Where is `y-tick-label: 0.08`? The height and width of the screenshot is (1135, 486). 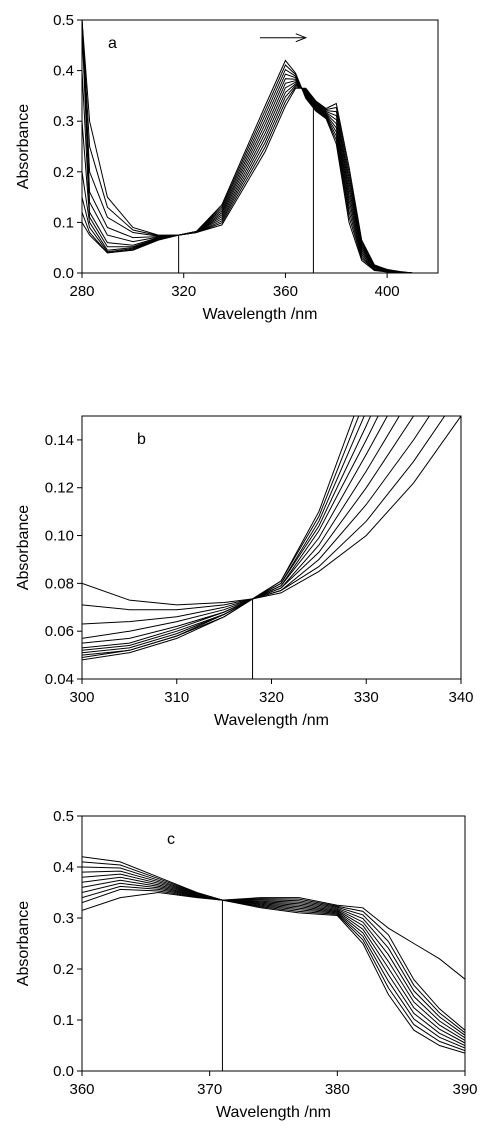 y-tick-label: 0.08 is located at coordinates (59, 583).